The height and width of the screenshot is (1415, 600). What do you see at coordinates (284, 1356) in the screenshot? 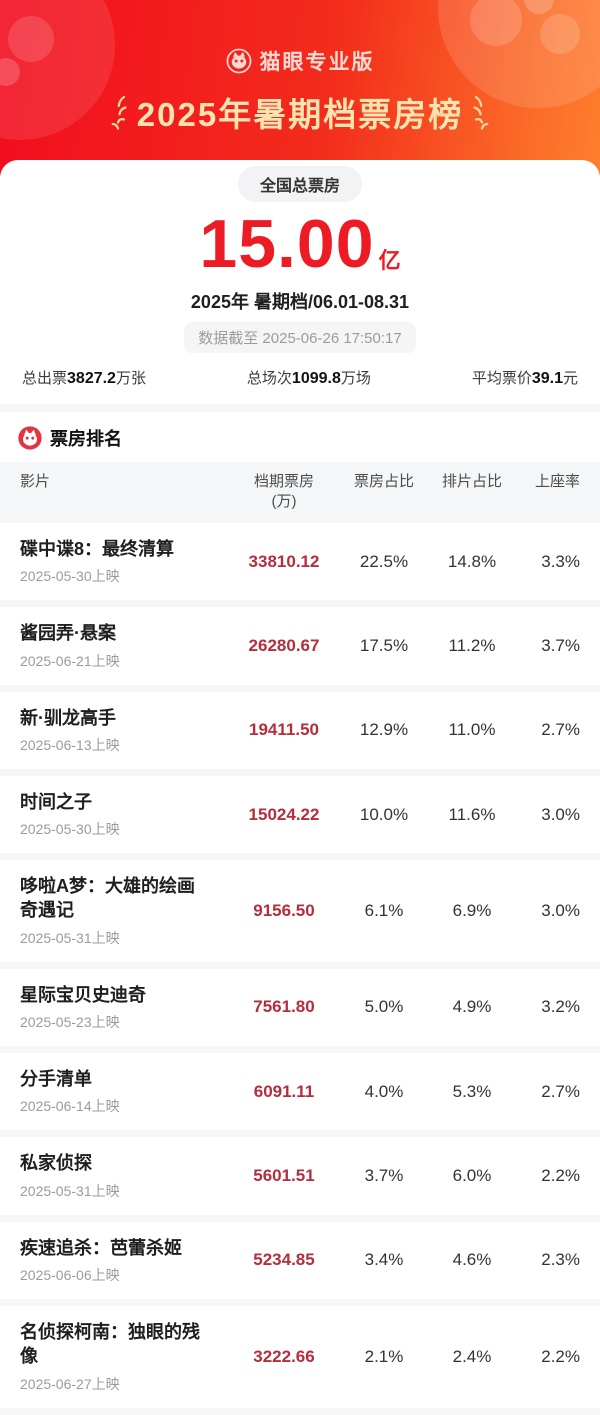
I see `film-box-office: 3222.66` at bounding box center [284, 1356].